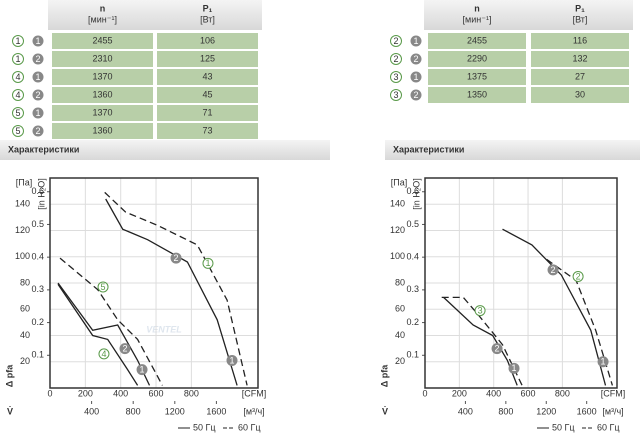 This screenshot has height=444, width=640. Describe the element at coordinates (465, 411) in the screenshot. I see `x-tick-label: 400` at that location.